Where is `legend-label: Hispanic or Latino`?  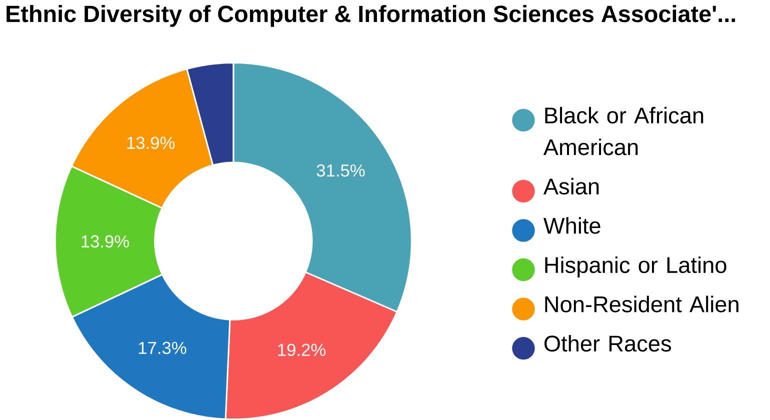
legend-label: Hispanic or Latino is located at coordinates (635, 267).